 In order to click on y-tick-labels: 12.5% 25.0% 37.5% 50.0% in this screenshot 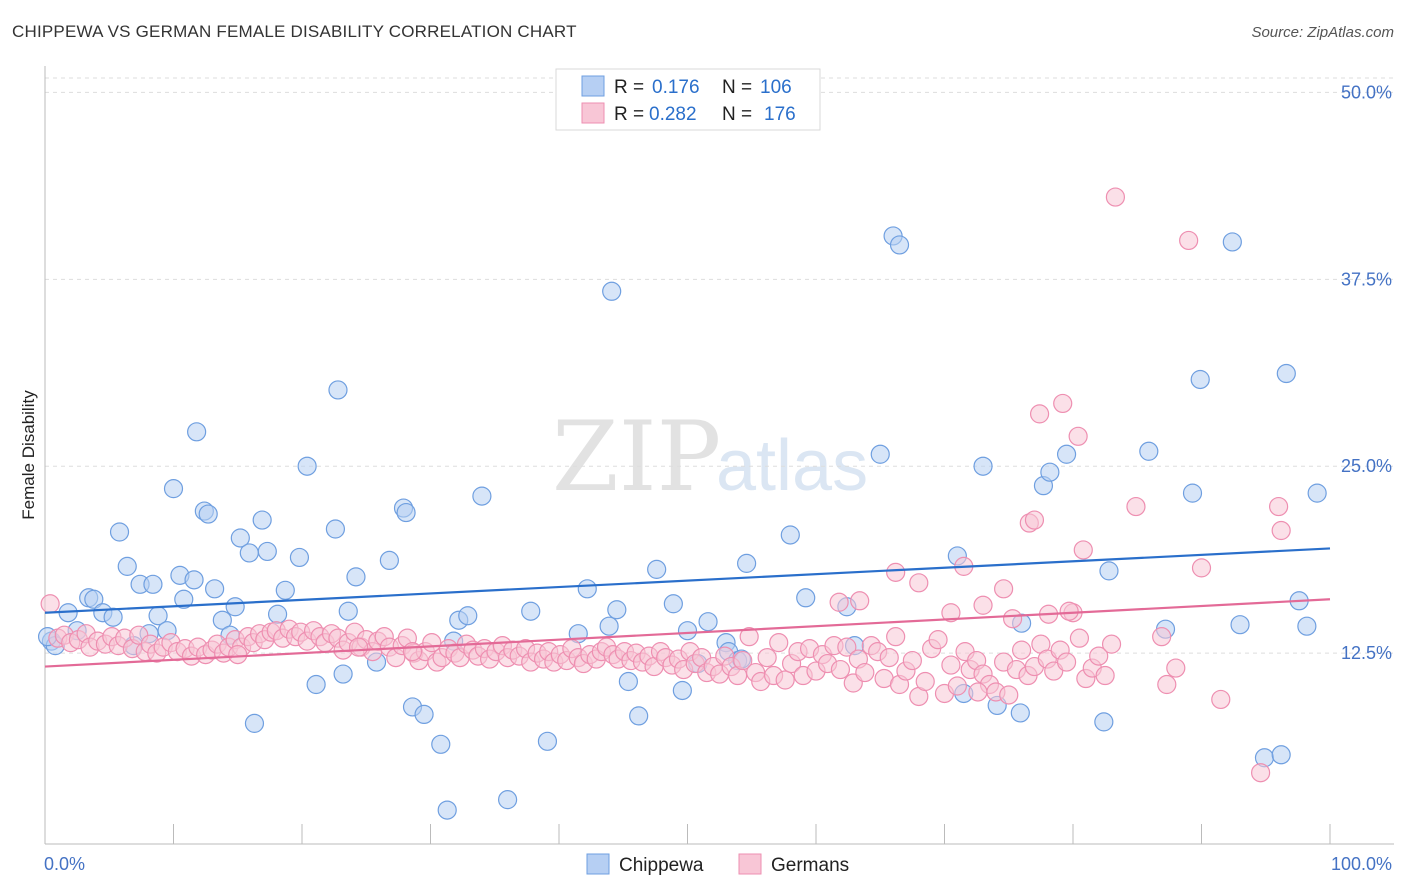, I will do `click(1366, 372)`.